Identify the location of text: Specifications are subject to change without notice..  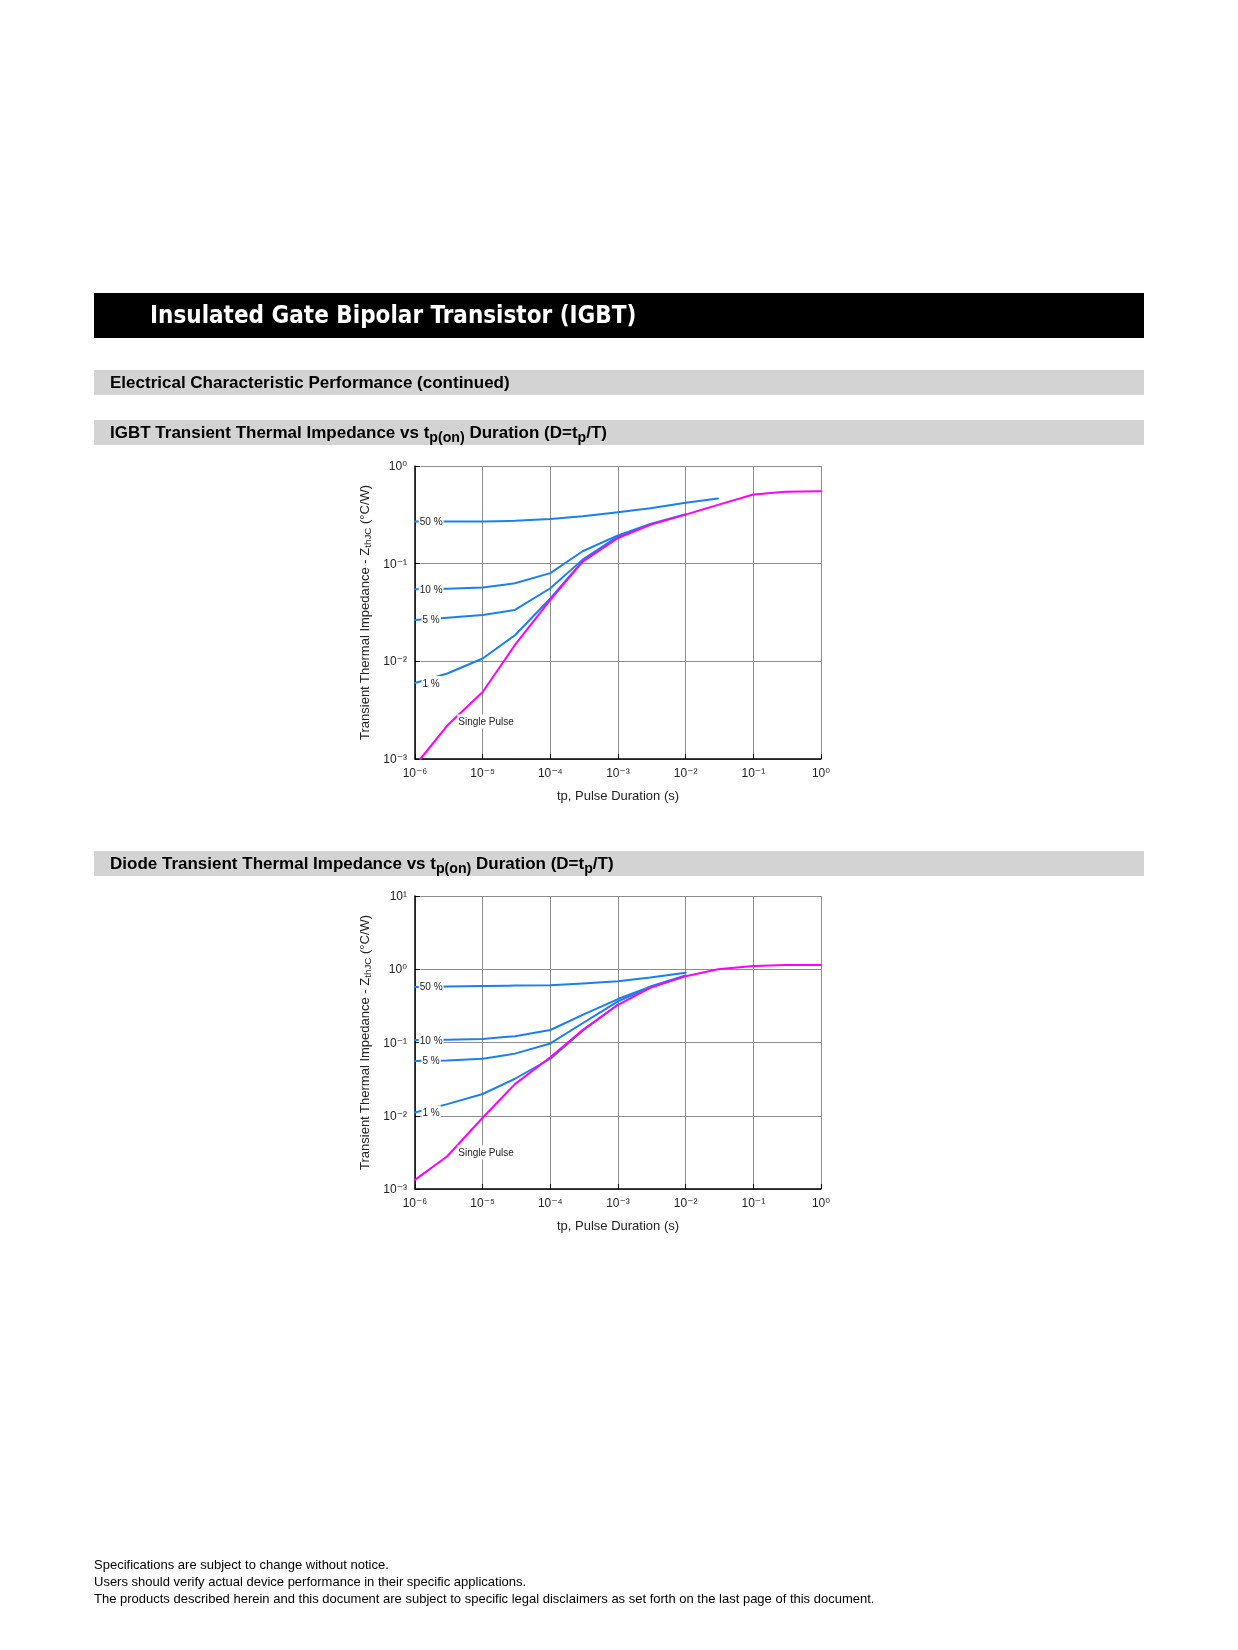
(242, 1564).